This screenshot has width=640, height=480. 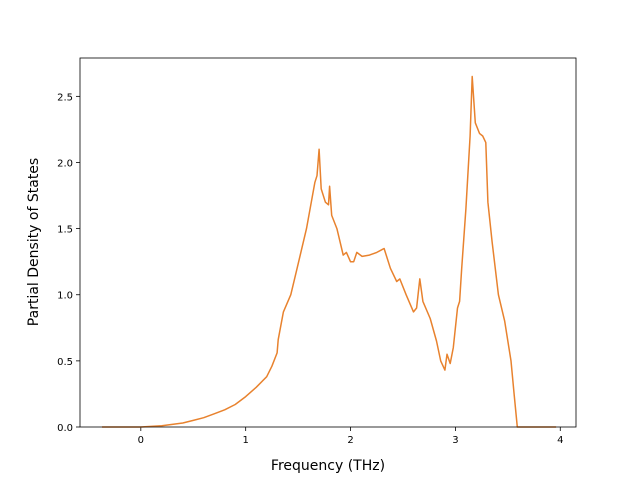 I want to click on y-tick-label: 1.0, so click(x=65, y=296).